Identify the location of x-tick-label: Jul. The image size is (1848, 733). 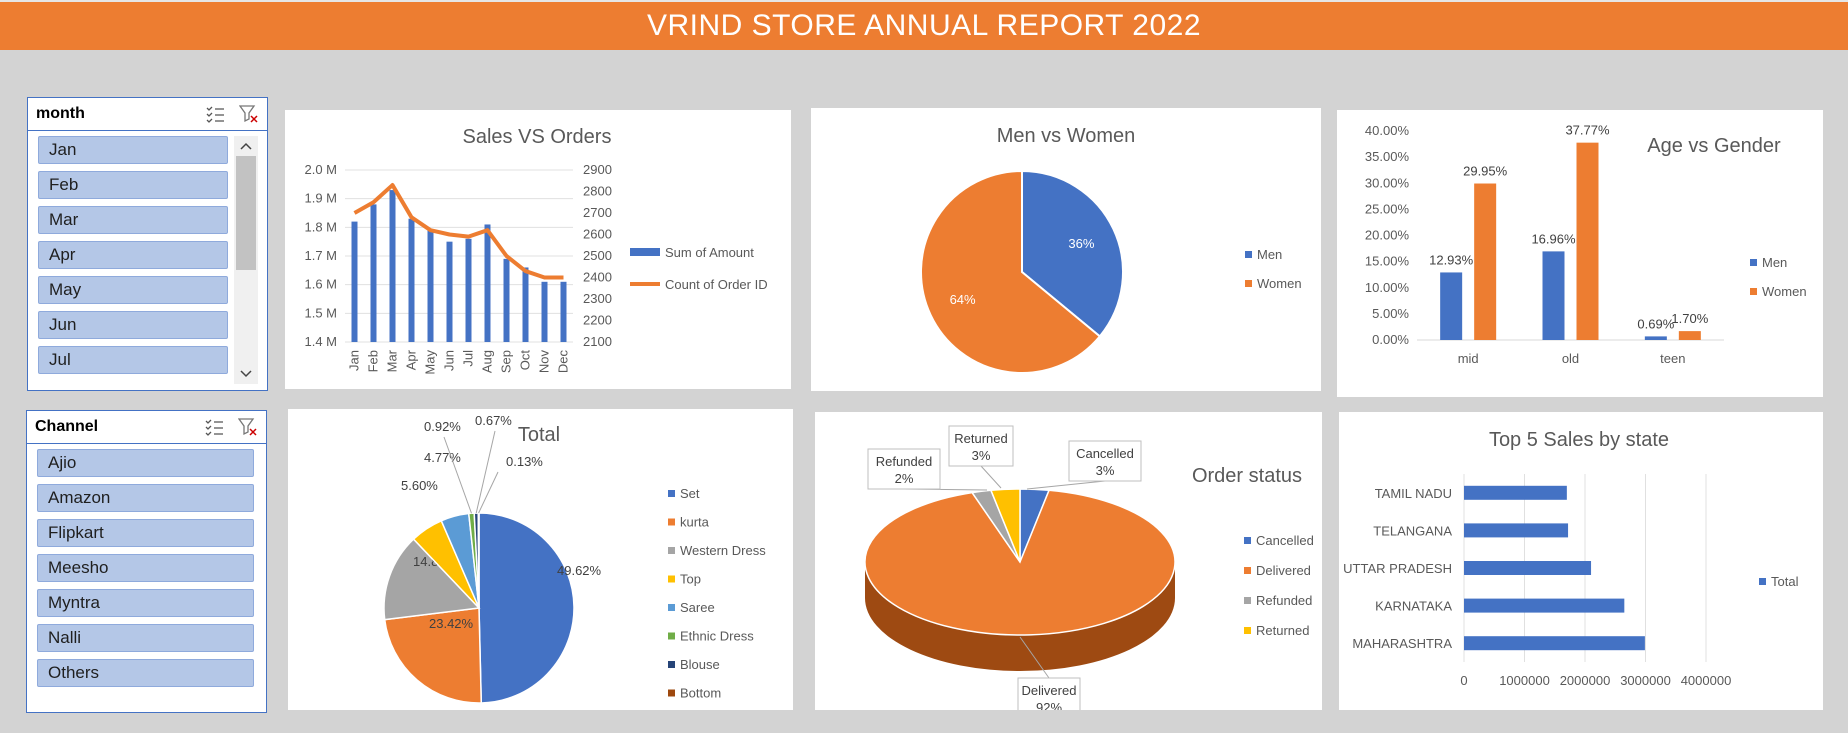
(468, 358).